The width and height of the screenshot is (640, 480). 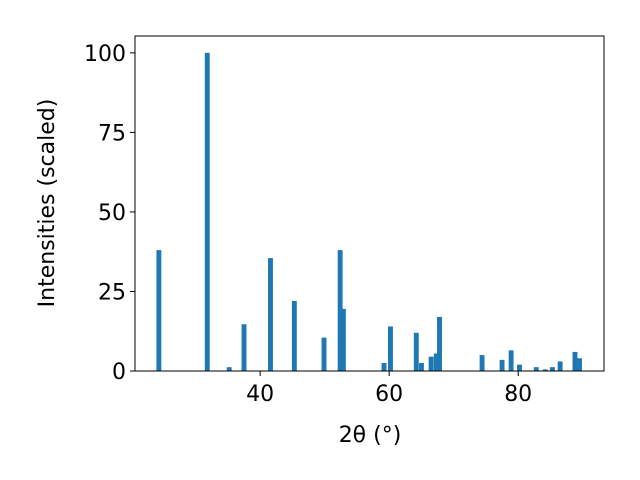 What do you see at coordinates (112, 292) in the screenshot?
I see `y-tick-label: 25` at bounding box center [112, 292].